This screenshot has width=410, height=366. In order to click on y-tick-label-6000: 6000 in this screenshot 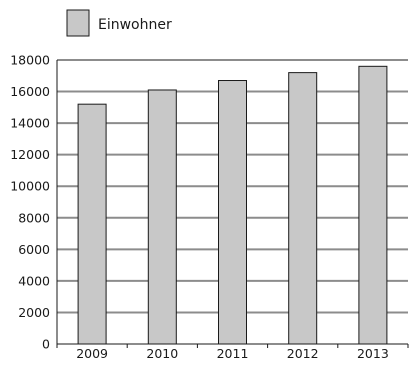, I will do `click(34, 249)`.